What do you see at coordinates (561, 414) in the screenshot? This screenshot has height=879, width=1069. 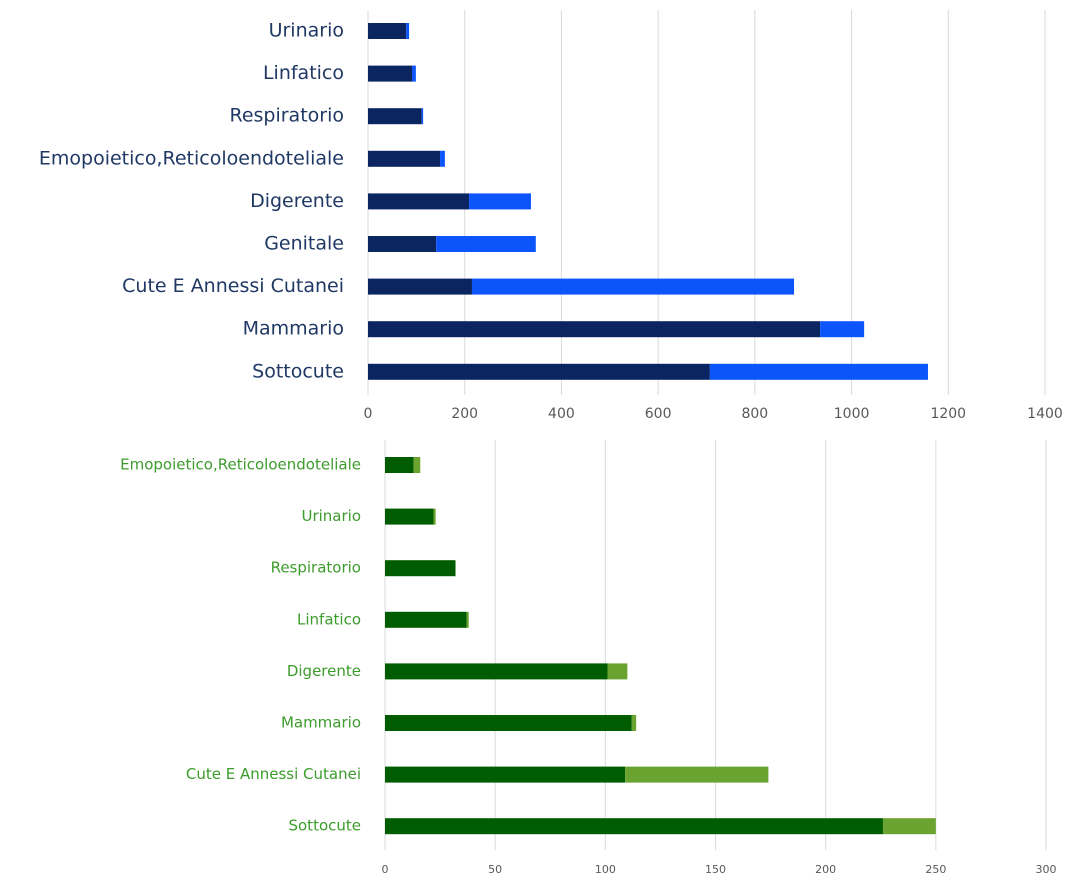 I see `x-tick-label: 400` at bounding box center [561, 414].